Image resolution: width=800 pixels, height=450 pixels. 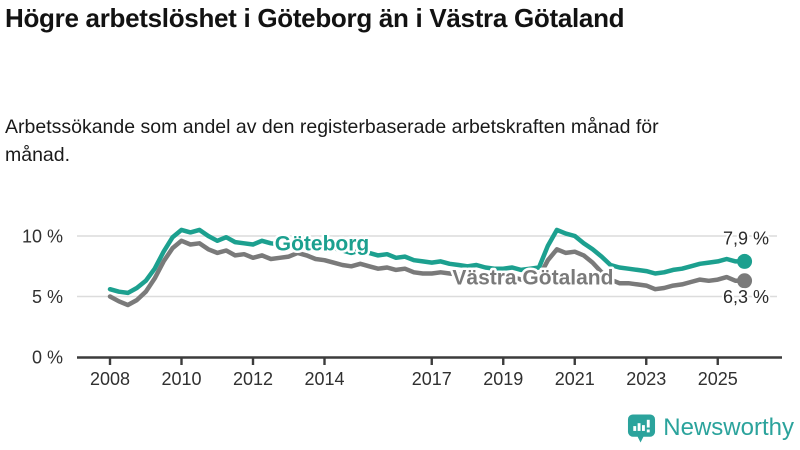 I want to click on series-end-value-0: 7,9 %, so click(x=746, y=238).